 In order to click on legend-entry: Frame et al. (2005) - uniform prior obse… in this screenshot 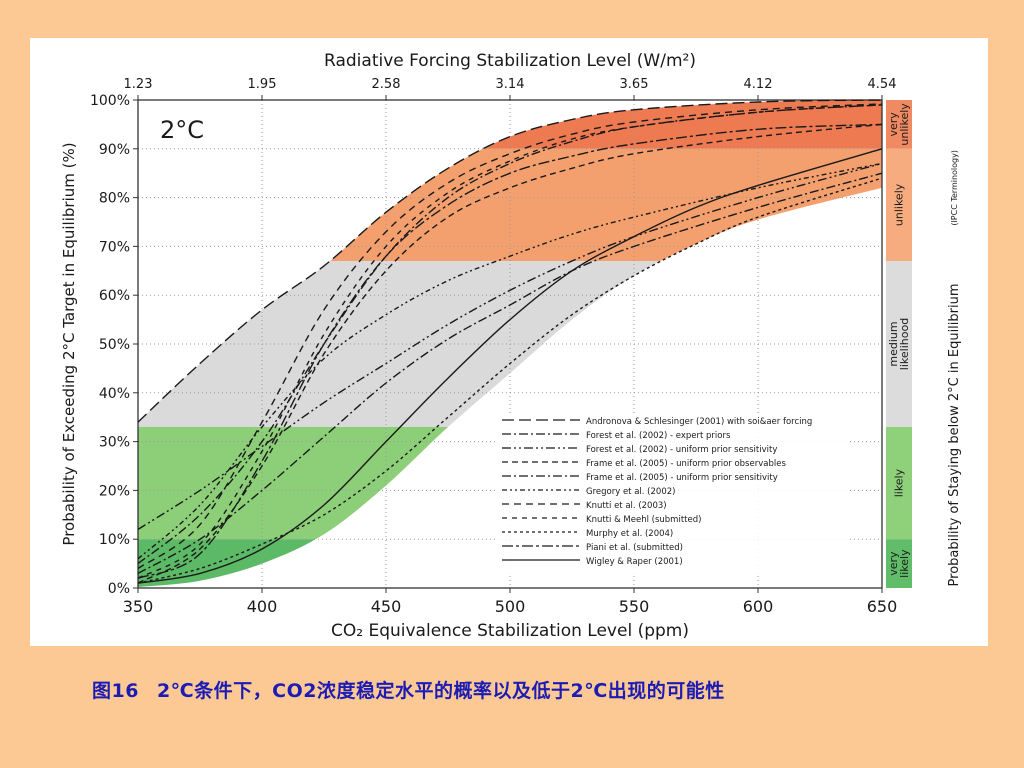, I will do `click(686, 464)`.